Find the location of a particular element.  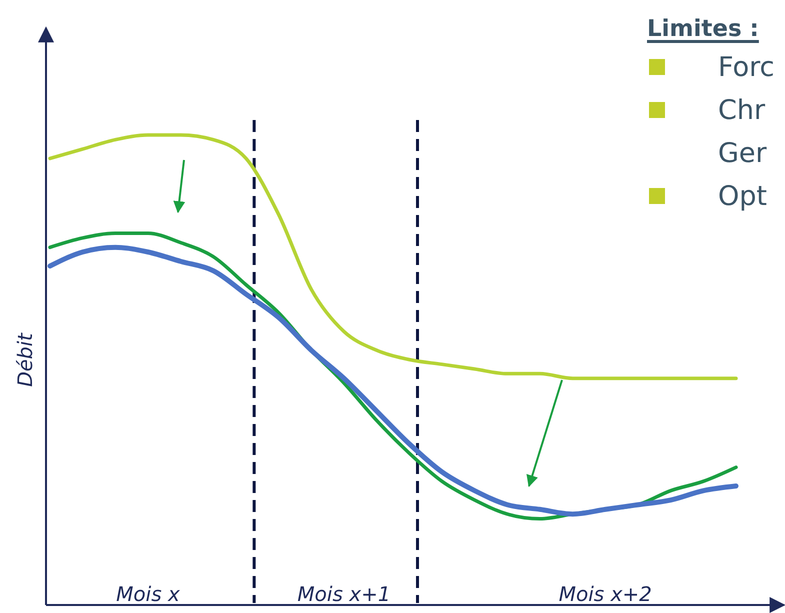

annotation: Opt is located at coordinates (742, 196).